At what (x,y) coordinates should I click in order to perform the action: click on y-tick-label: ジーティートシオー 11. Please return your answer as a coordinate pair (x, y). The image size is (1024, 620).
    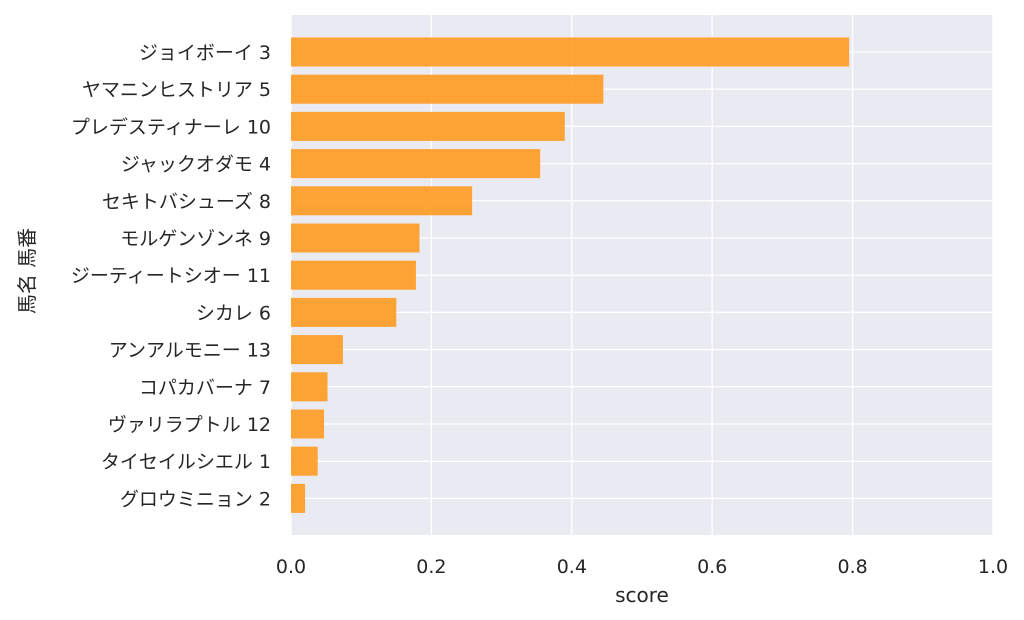
    Looking at the image, I should click on (171, 276).